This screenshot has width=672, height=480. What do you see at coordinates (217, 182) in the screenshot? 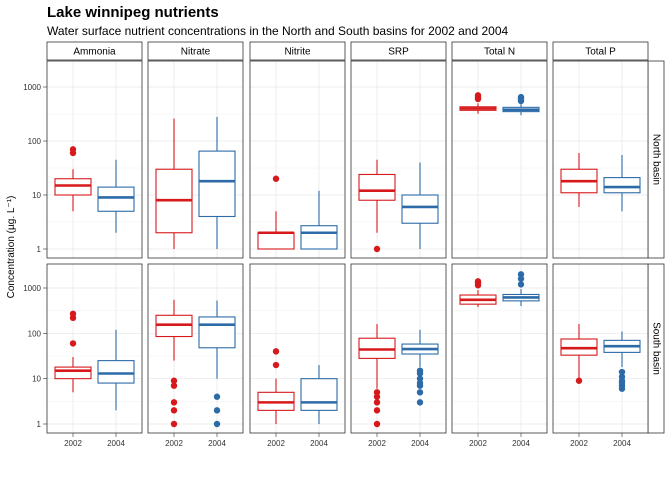
I see `box-north-basin-nitrate-2004` at bounding box center [217, 182].